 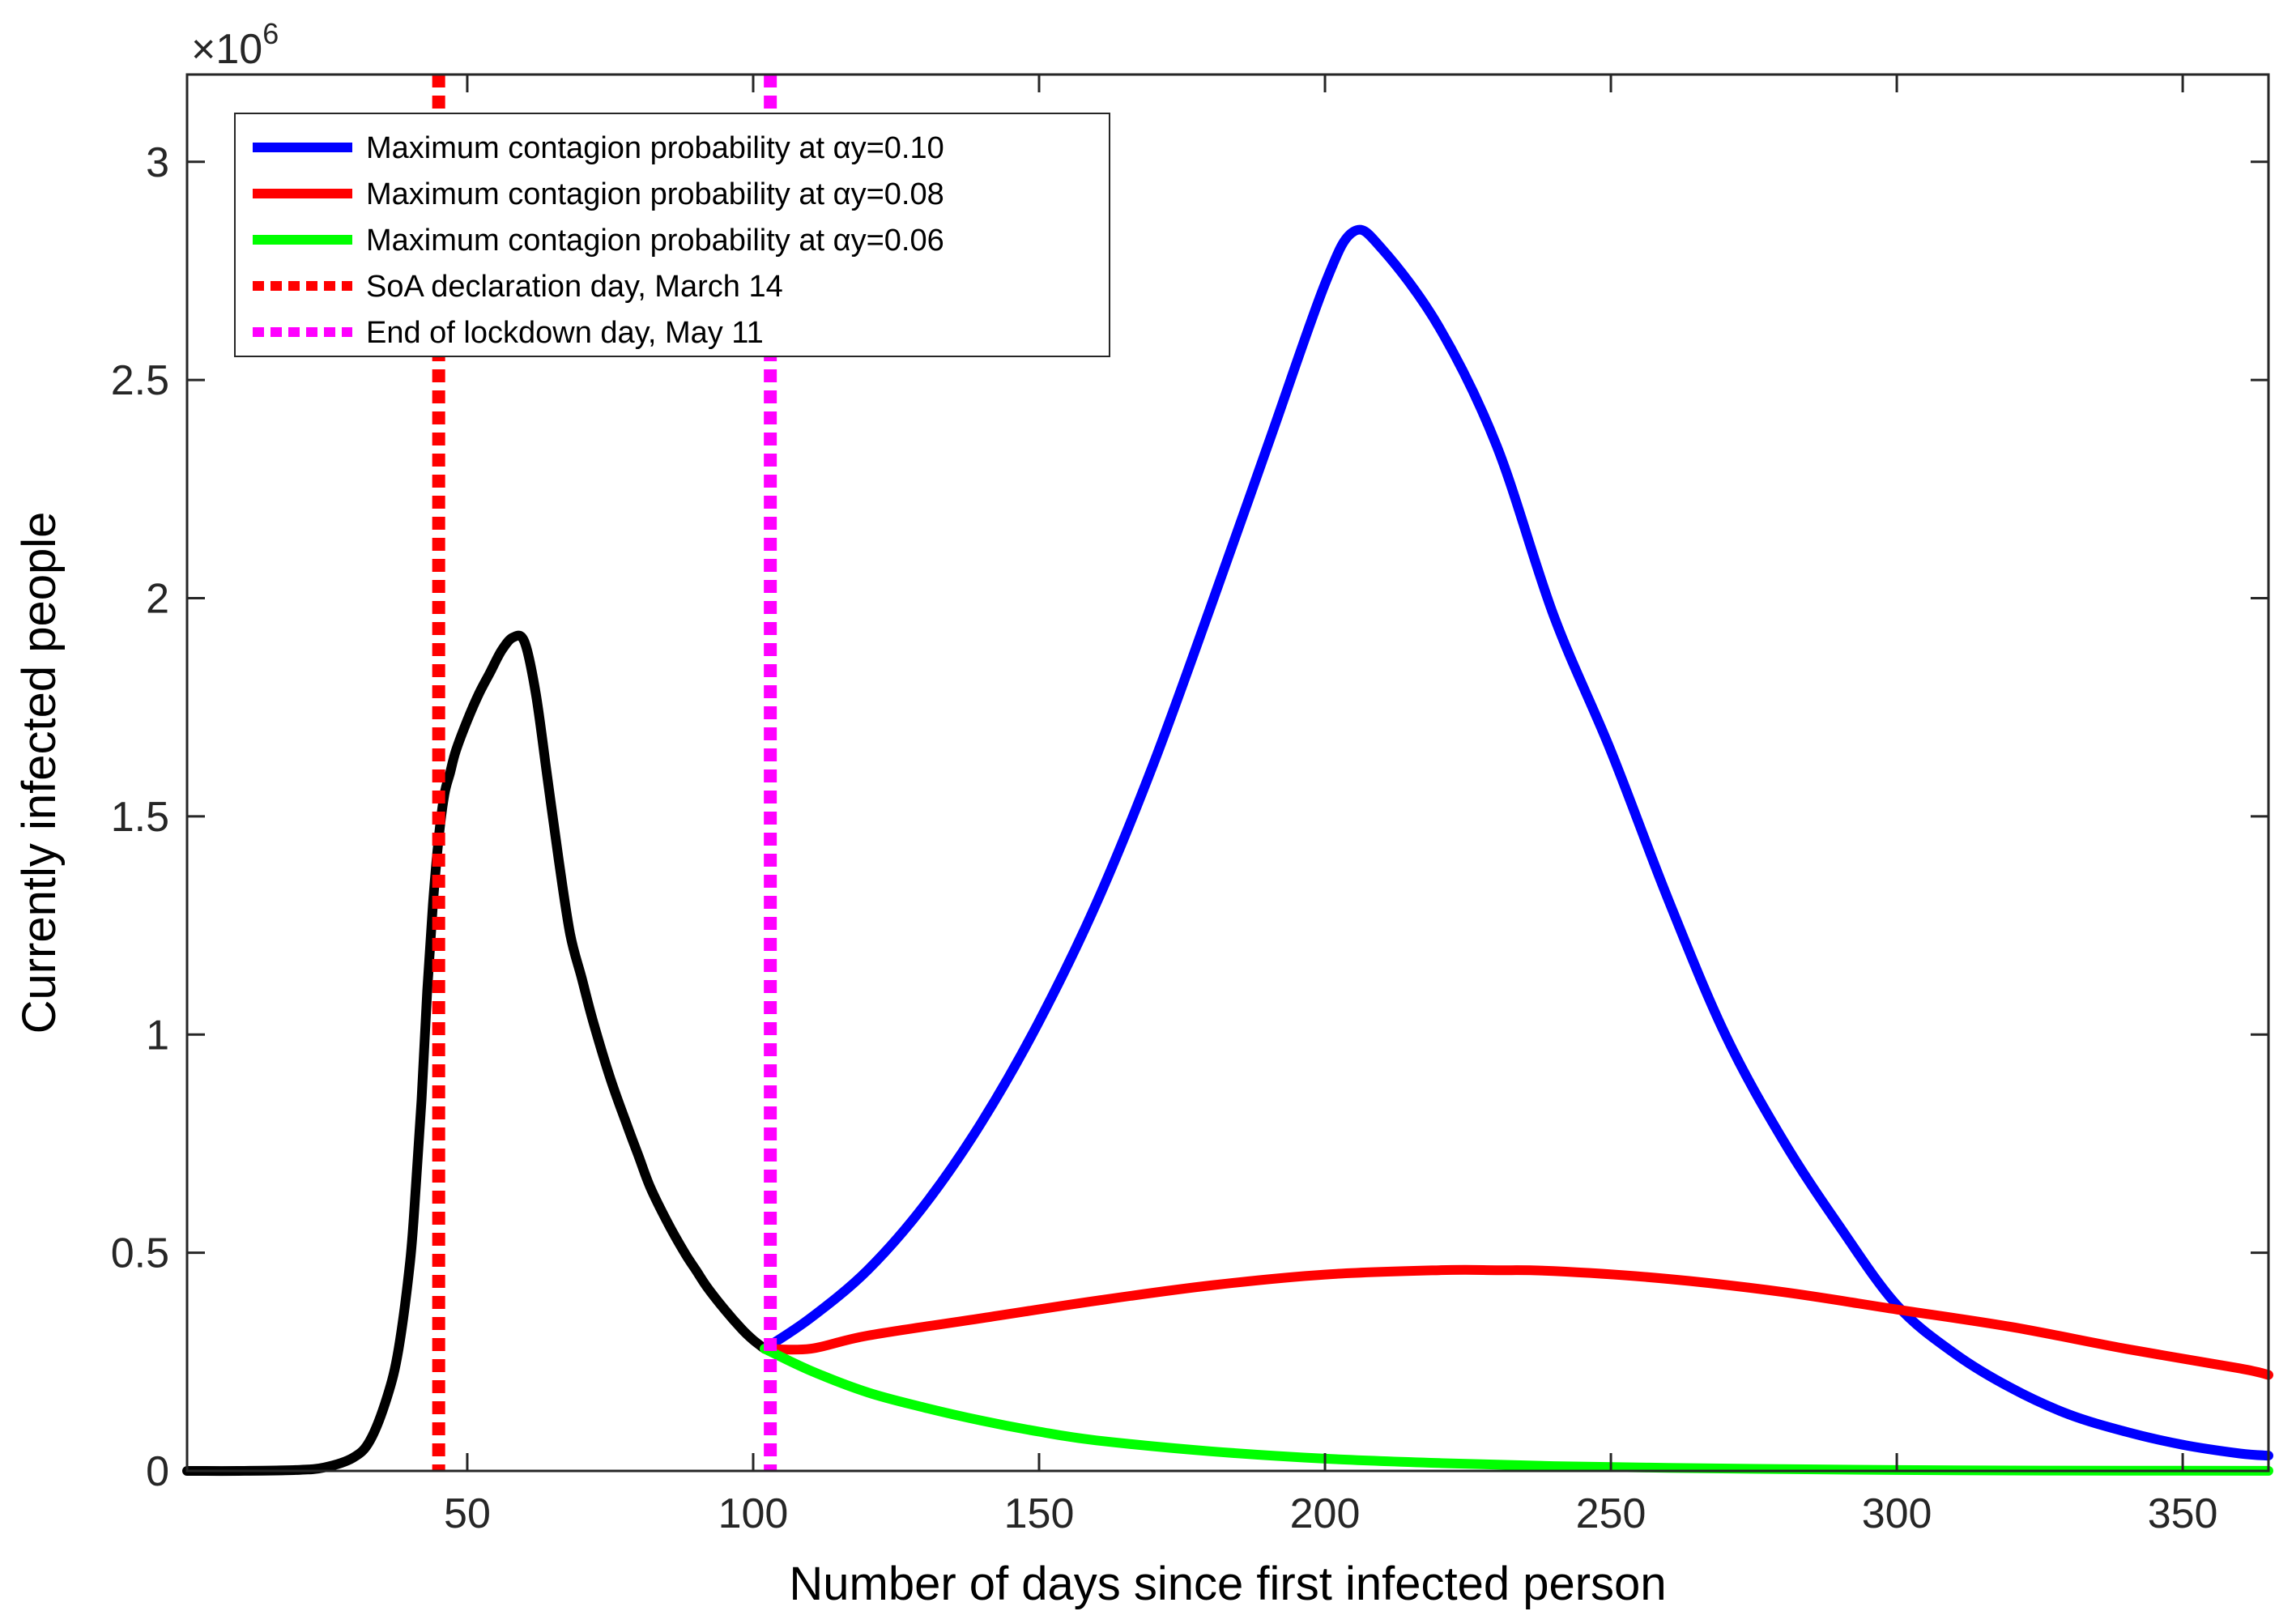 What do you see at coordinates (1611, 1513) in the screenshot?
I see `x-tick-label: 250` at bounding box center [1611, 1513].